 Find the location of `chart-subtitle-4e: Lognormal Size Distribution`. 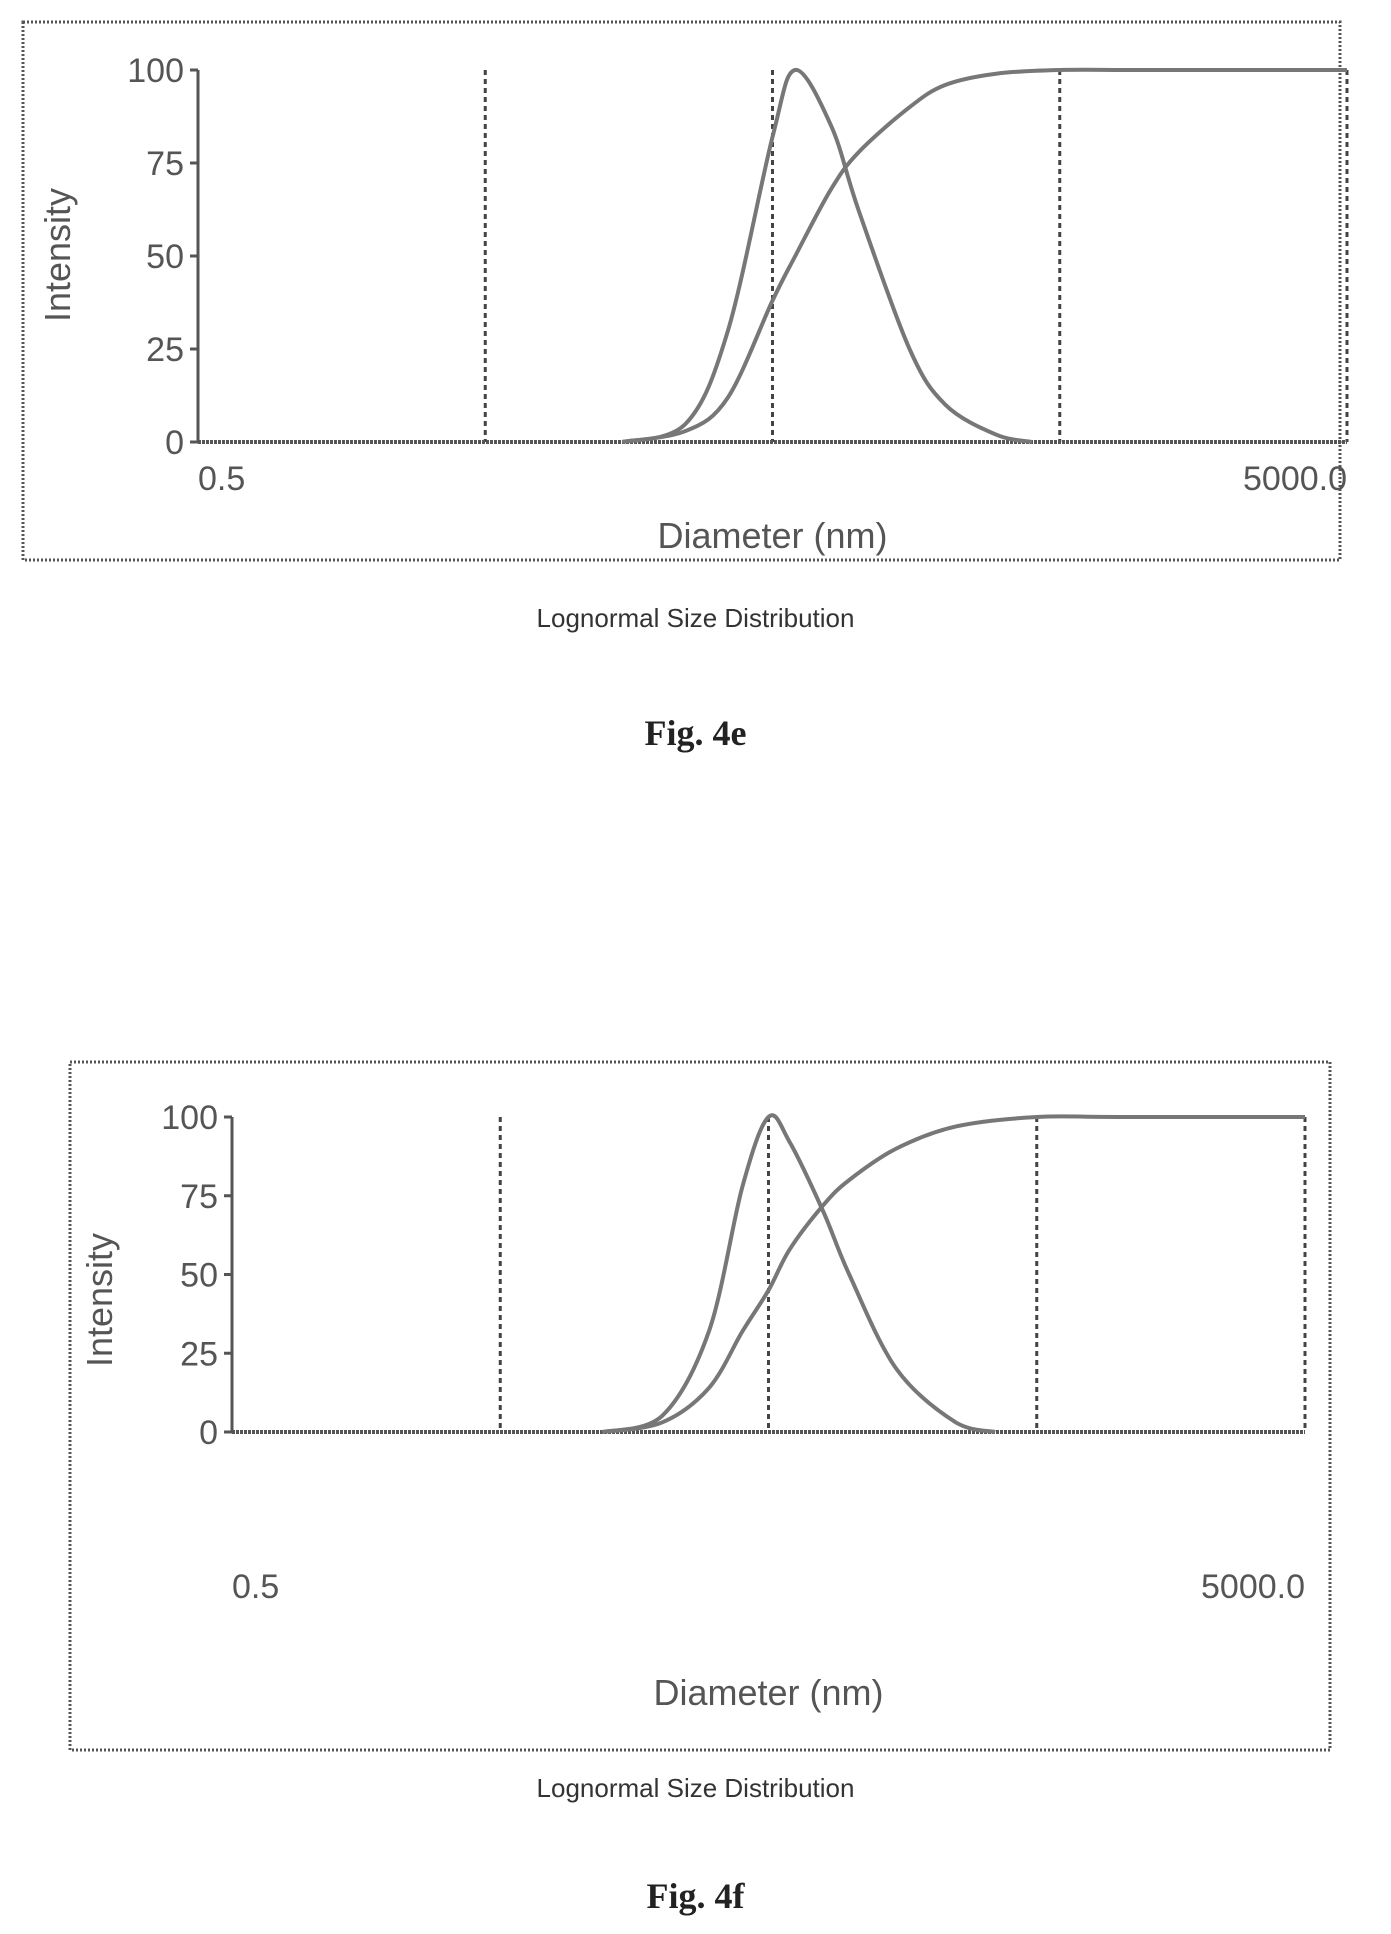

chart-subtitle-4e: Lognormal Size Distribution is located at coordinates (695, 618).